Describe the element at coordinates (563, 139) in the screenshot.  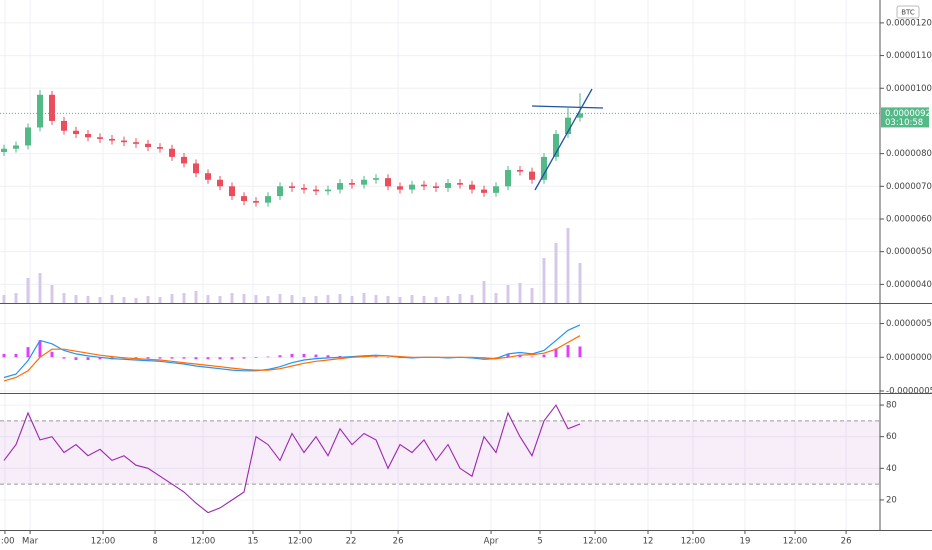
I see `trend-line-rising` at that location.